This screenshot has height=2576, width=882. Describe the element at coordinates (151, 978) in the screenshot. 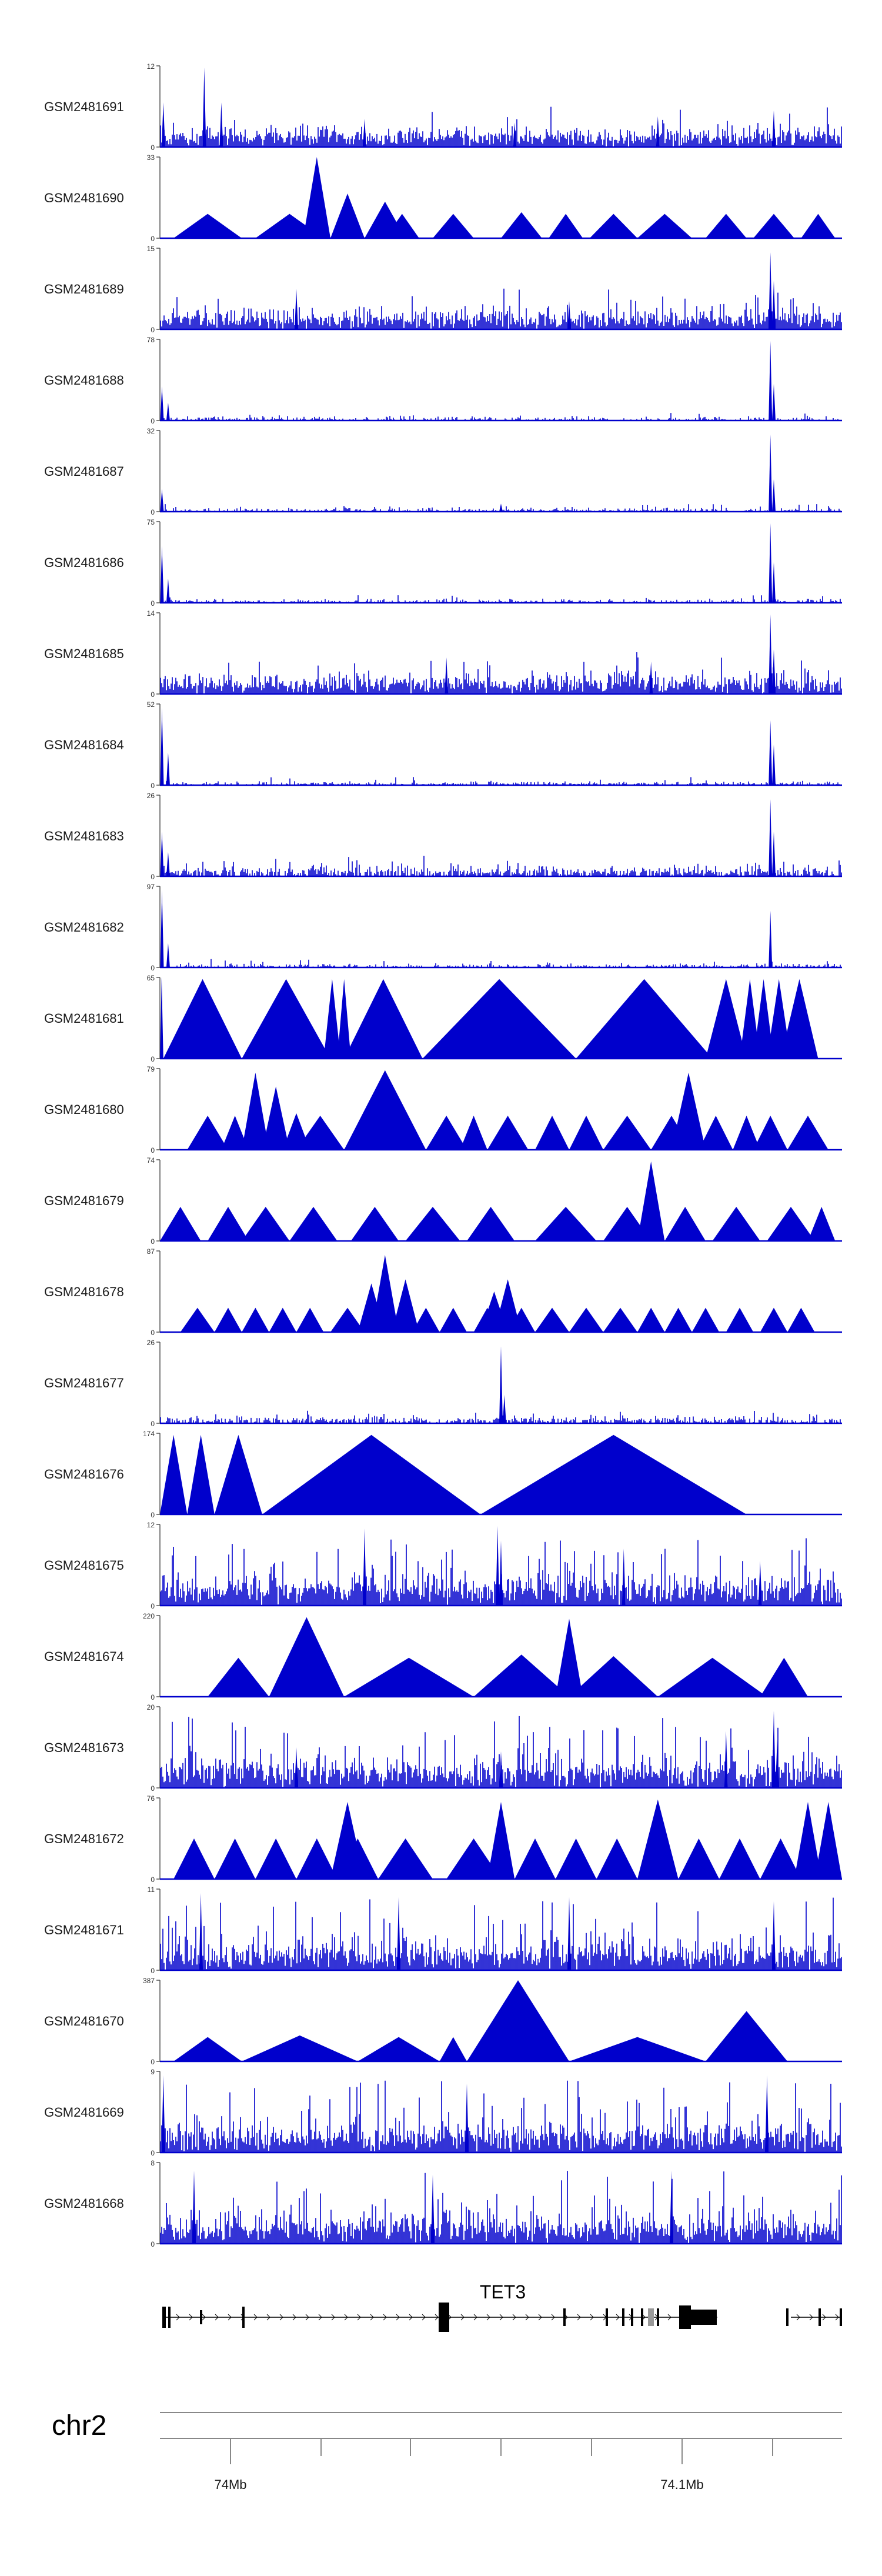

I see `track-ymax-label: 65` at that location.